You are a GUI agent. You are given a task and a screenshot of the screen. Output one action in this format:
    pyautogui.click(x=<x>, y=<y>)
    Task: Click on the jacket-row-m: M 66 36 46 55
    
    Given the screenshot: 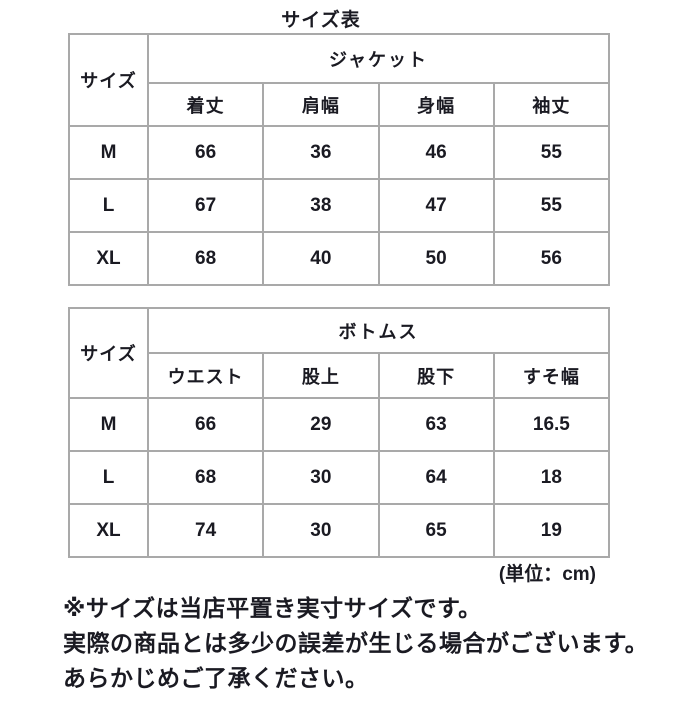 What is the action you would take?
    pyautogui.click(x=339, y=152)
    